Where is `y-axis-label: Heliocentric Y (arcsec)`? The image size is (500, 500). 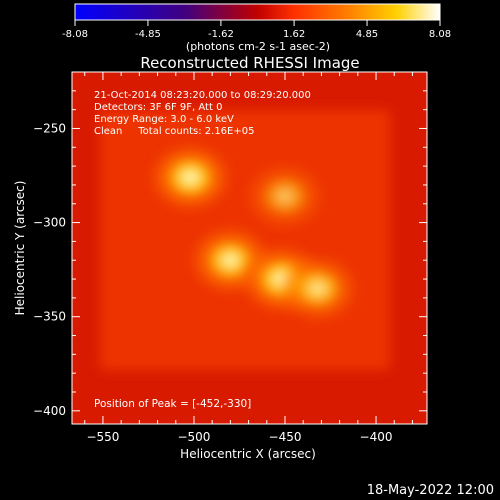
y-axis-label: Heliocentric Y (arcsec) is located at coordinates (20, 248).